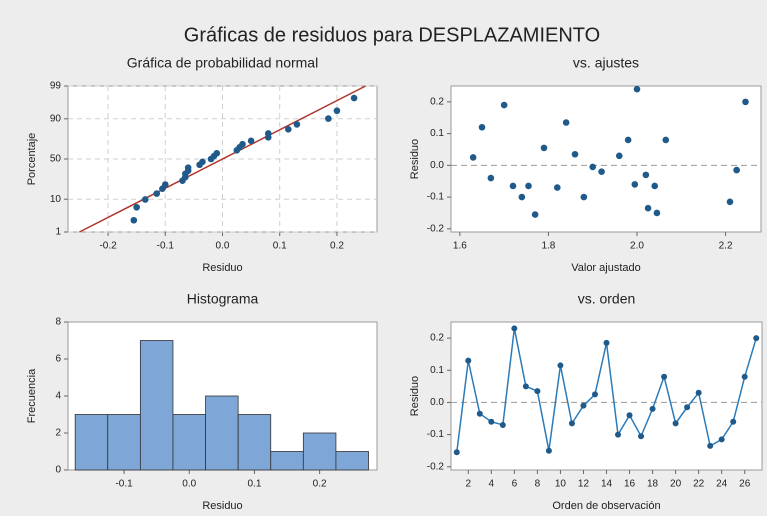  I want to click on x-tick-label: 0.2, so click(337, 246).